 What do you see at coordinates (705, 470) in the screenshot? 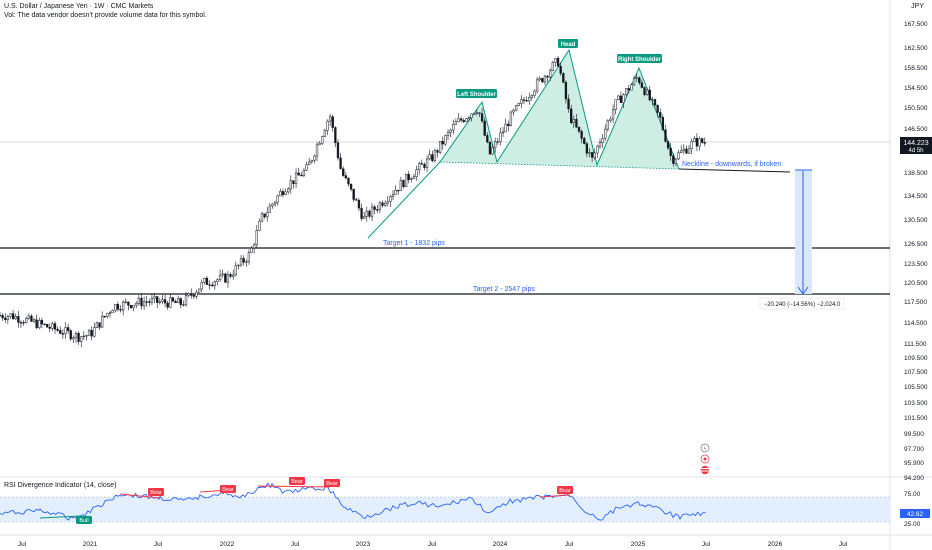
I see `flag-us-icon` at bounding box center [705, 470].